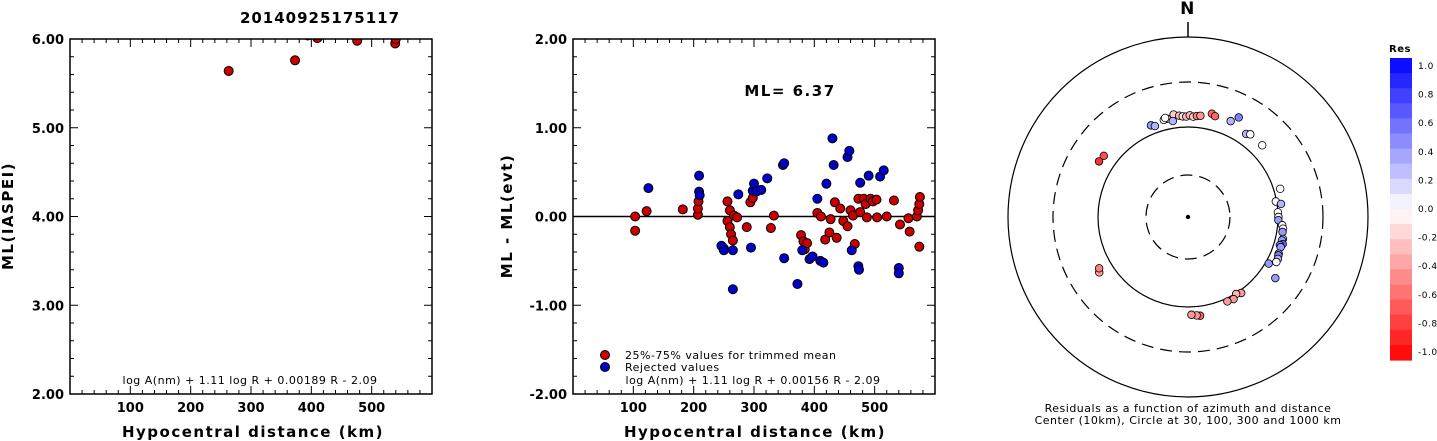  Describe the element at coordinates (371, 408) in the screenshot. I see `p1-xtick-label: 500` at that location.